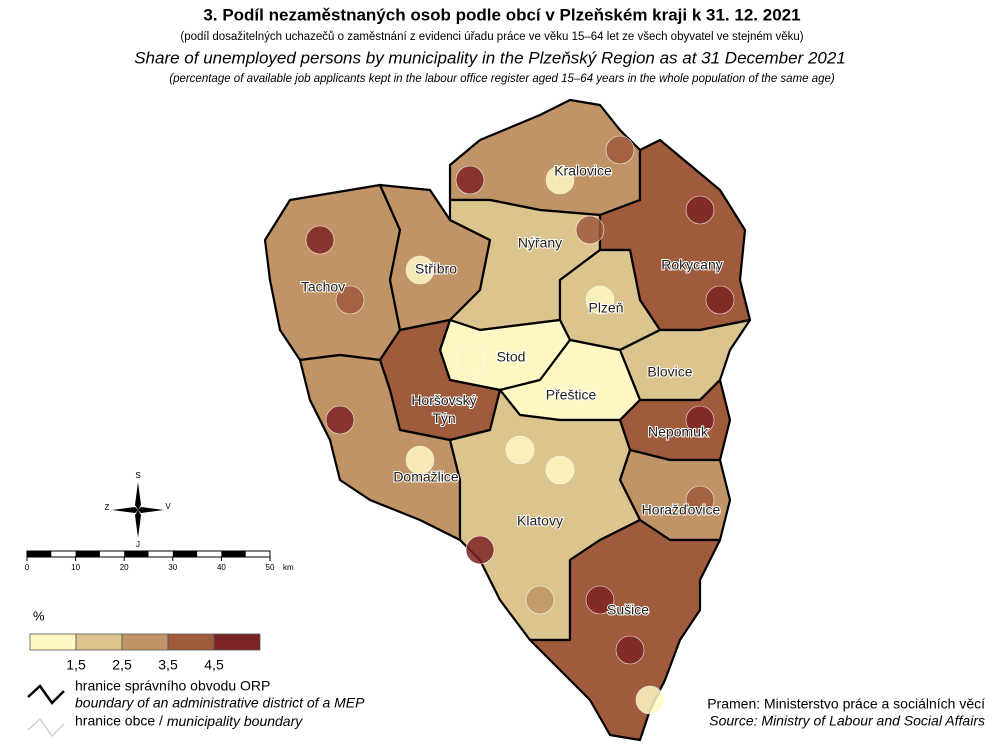 This screenshot has width=1005, height=744. Describe the element at coordinates (605, 308) in the screenshot. I see `district-label: Plzeň` at that location.